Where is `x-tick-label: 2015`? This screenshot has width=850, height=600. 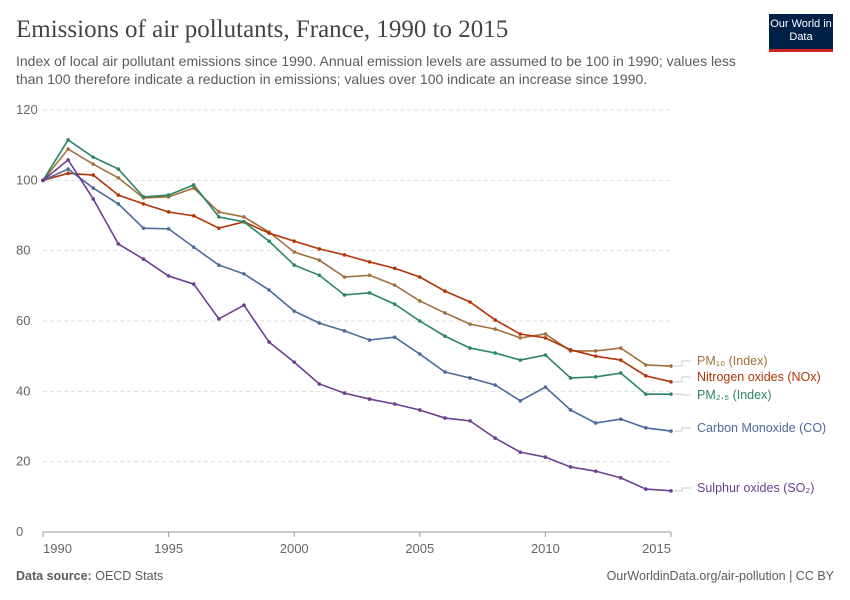 x-tick-label: 2015 is located at coordinates (656, 548).